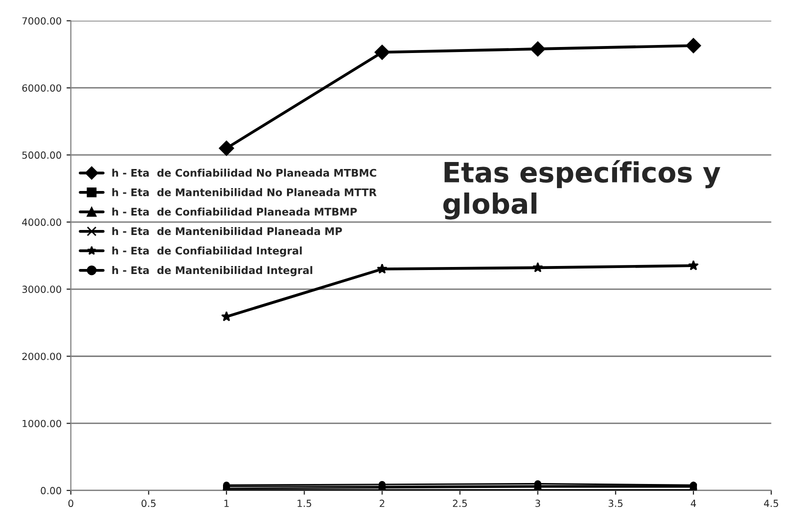 Image resolution: width=787 pixels, height=519 pixels. Describe the element at coordinates (71, 504) in the screenshot. I see `x-tick-label: 0` at that location.